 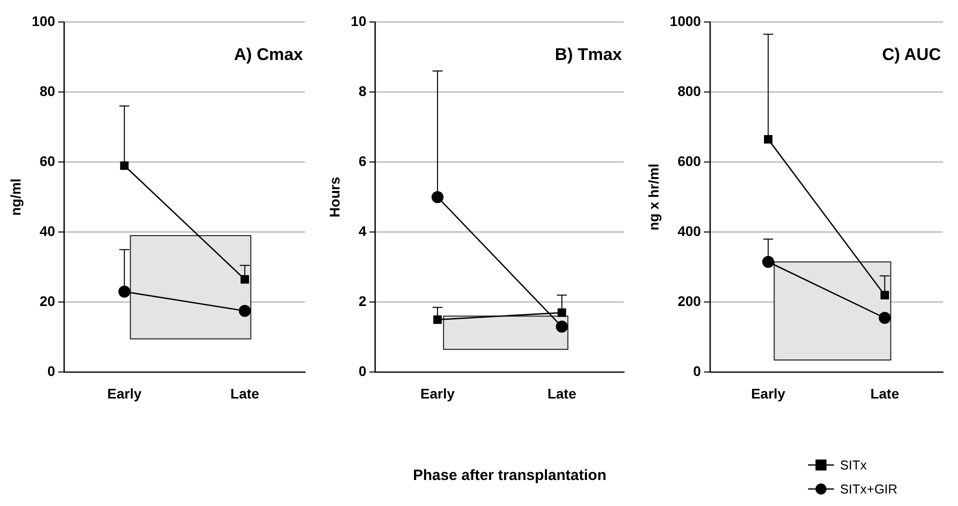 What do you see at coordinates (269, 54) in the screenshot?
I see `text: A) Cmax` at bounding box center [269, 54].